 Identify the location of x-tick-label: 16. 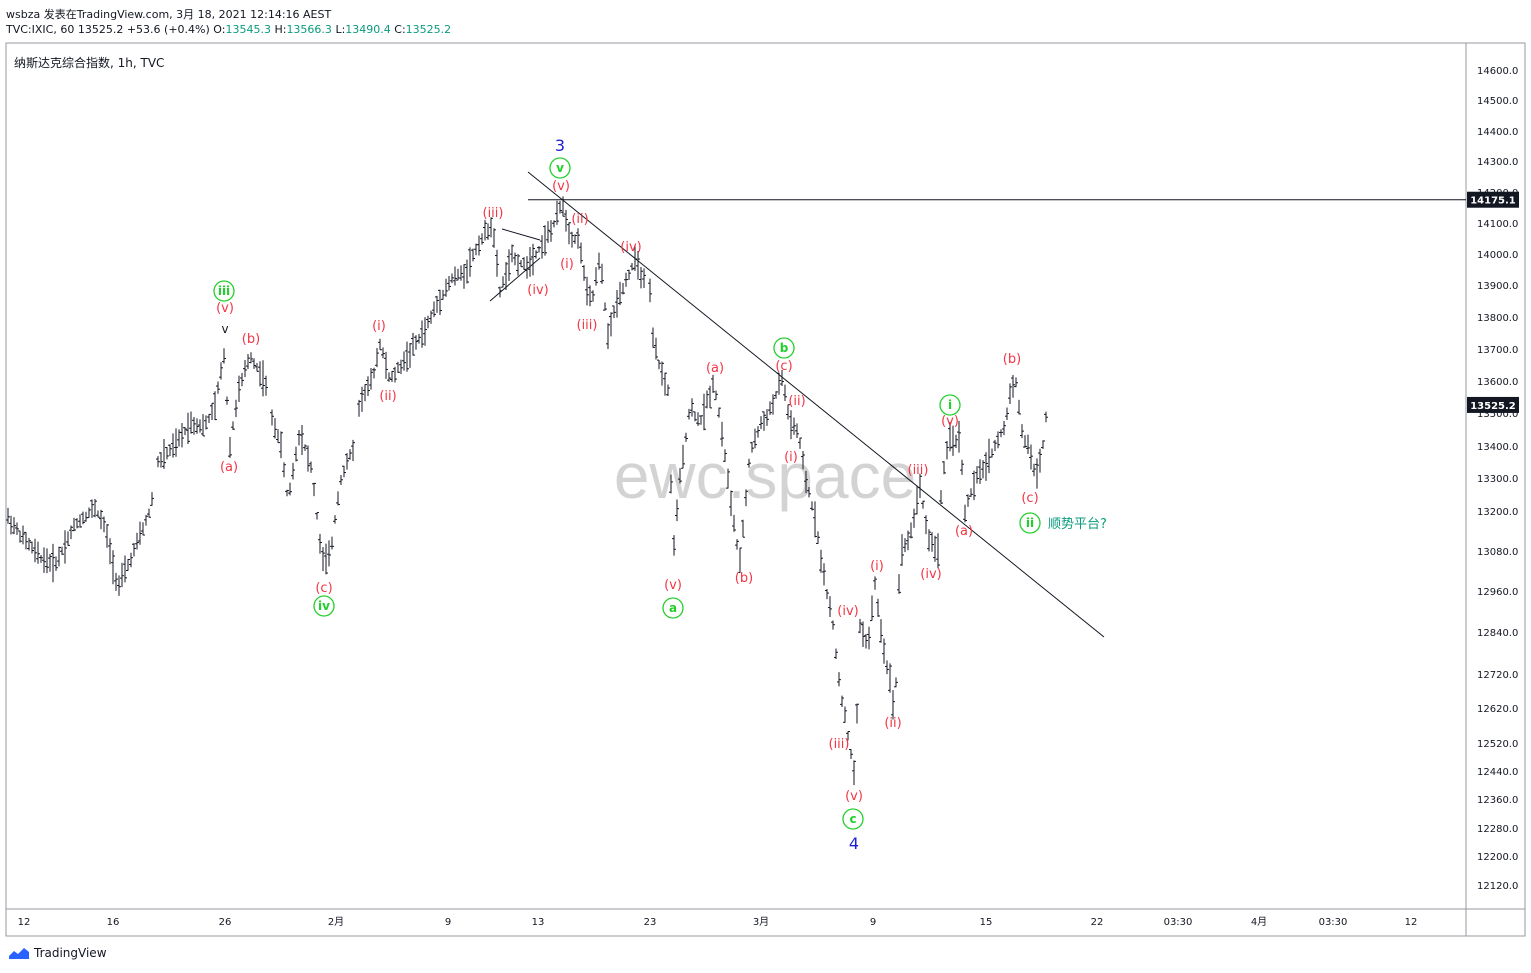
(113, 922).